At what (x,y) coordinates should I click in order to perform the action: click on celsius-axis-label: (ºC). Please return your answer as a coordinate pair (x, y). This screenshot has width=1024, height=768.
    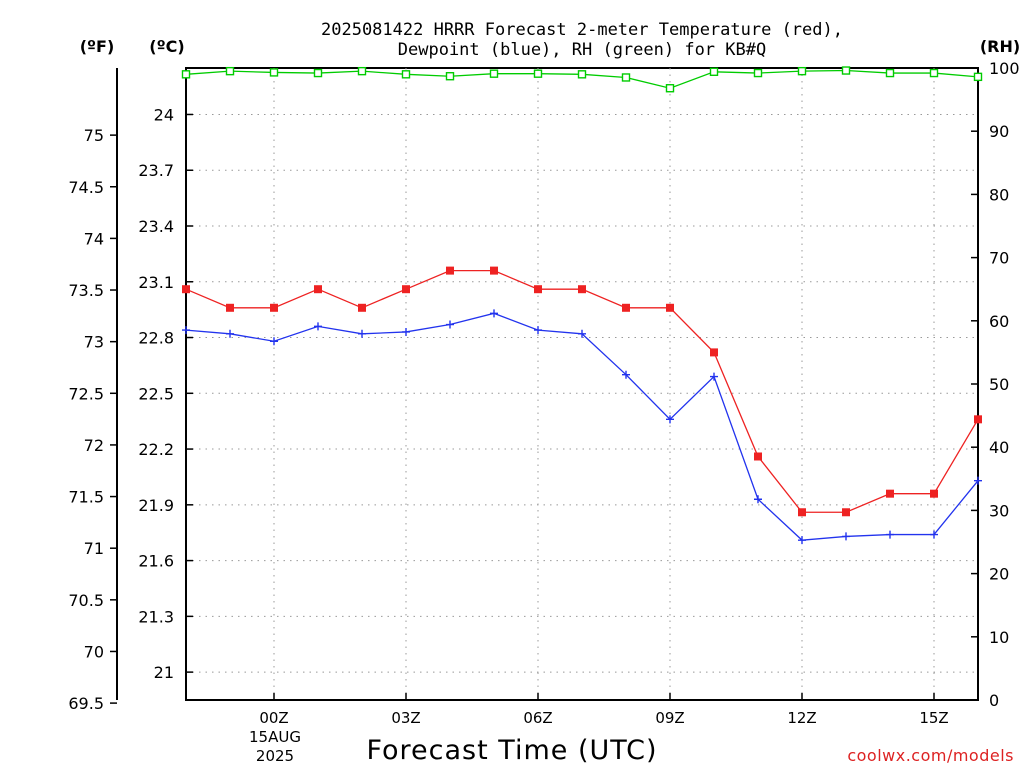
    Looking at the image, I should click on (166, 46).